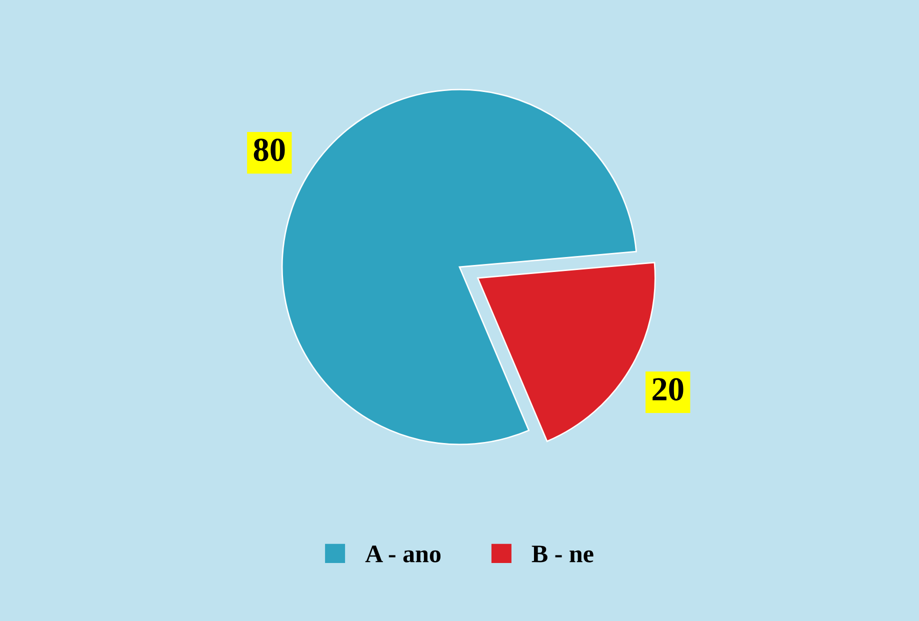  I want to click on legend-label: A - ano, so click(402, 554).